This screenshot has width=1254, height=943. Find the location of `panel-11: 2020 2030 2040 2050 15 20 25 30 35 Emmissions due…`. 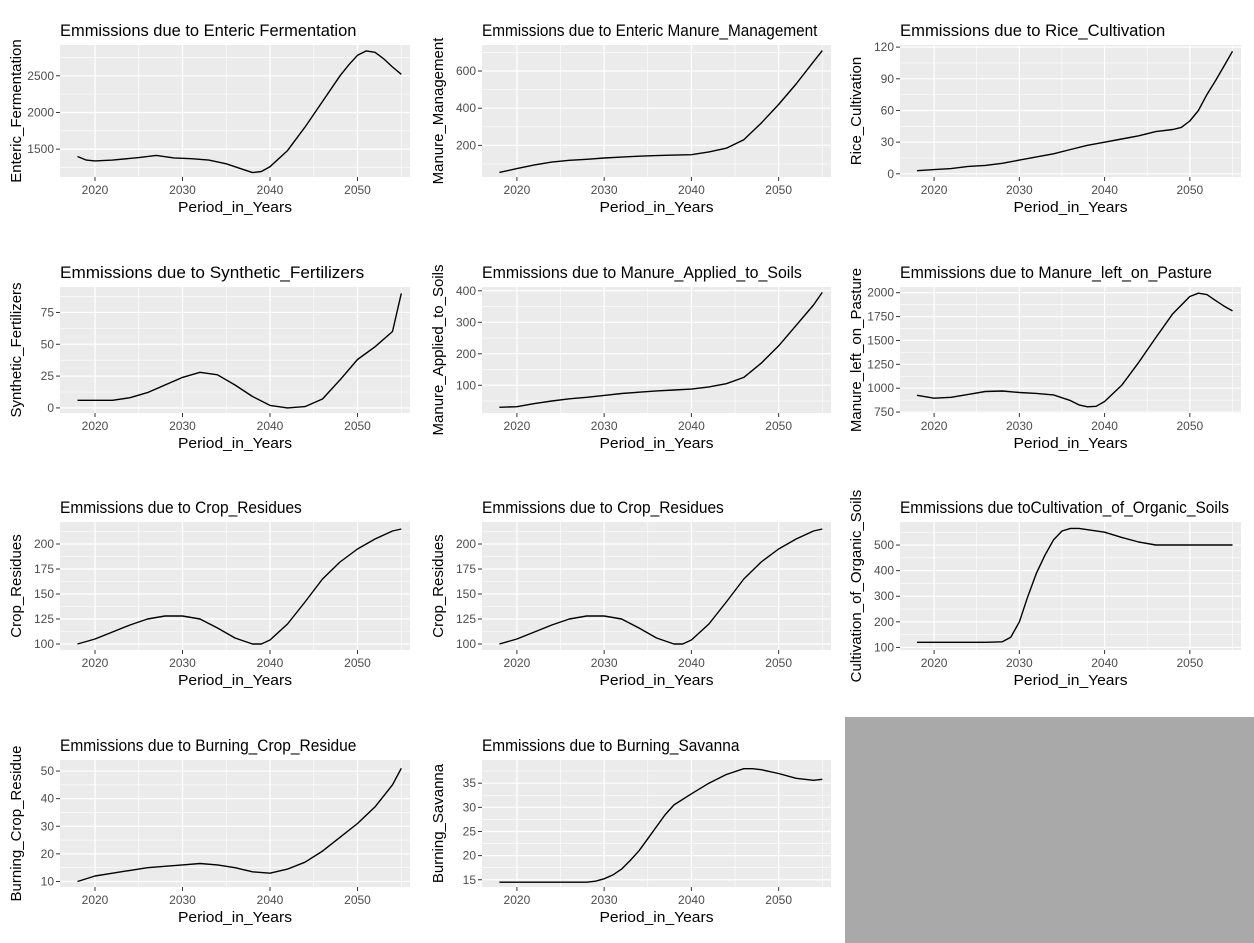

panel-11: 2020 2030 2040 2050 15 20 25 30 35 Emmissions due… is located at coordinates (630, 831).